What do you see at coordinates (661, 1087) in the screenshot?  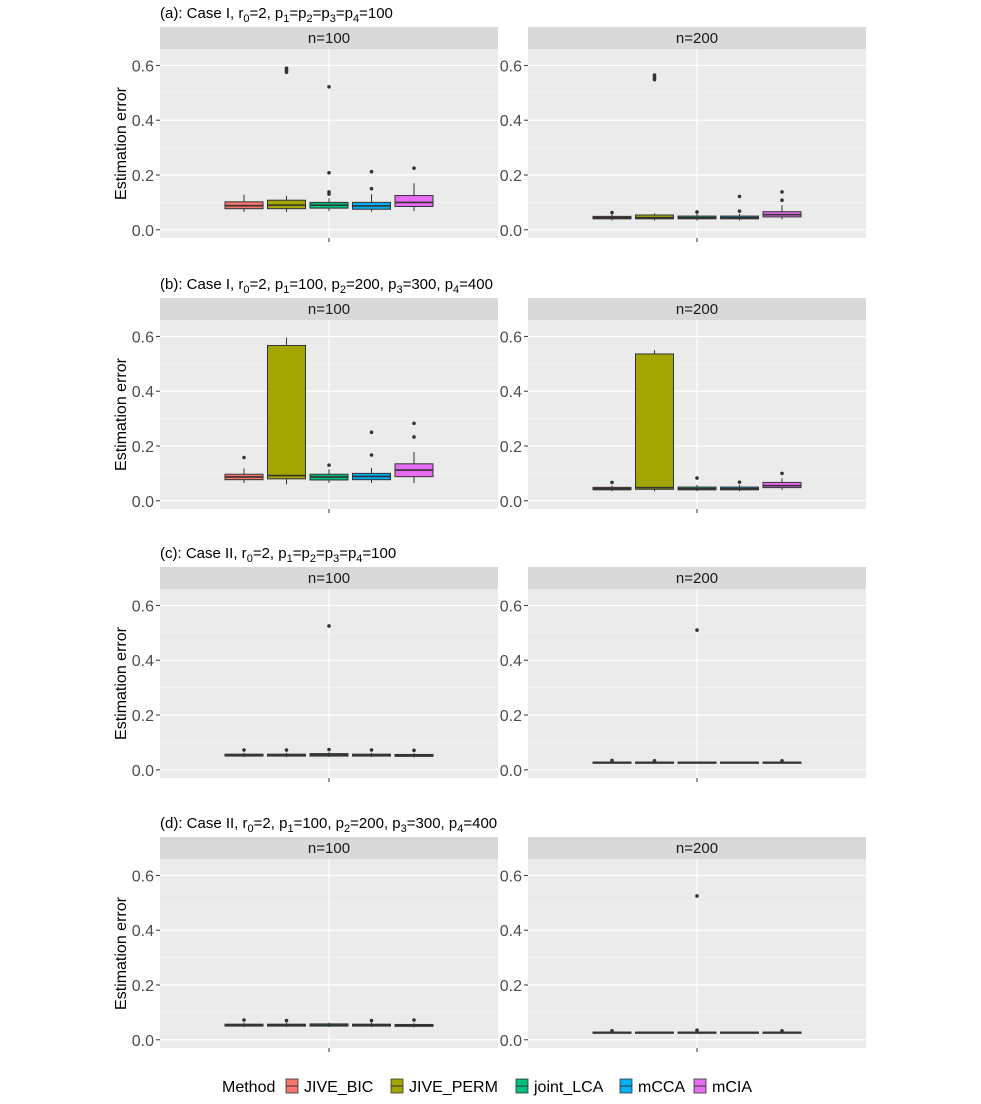 I see `legend-label: mCCA` at bounding box center [661, 1087].